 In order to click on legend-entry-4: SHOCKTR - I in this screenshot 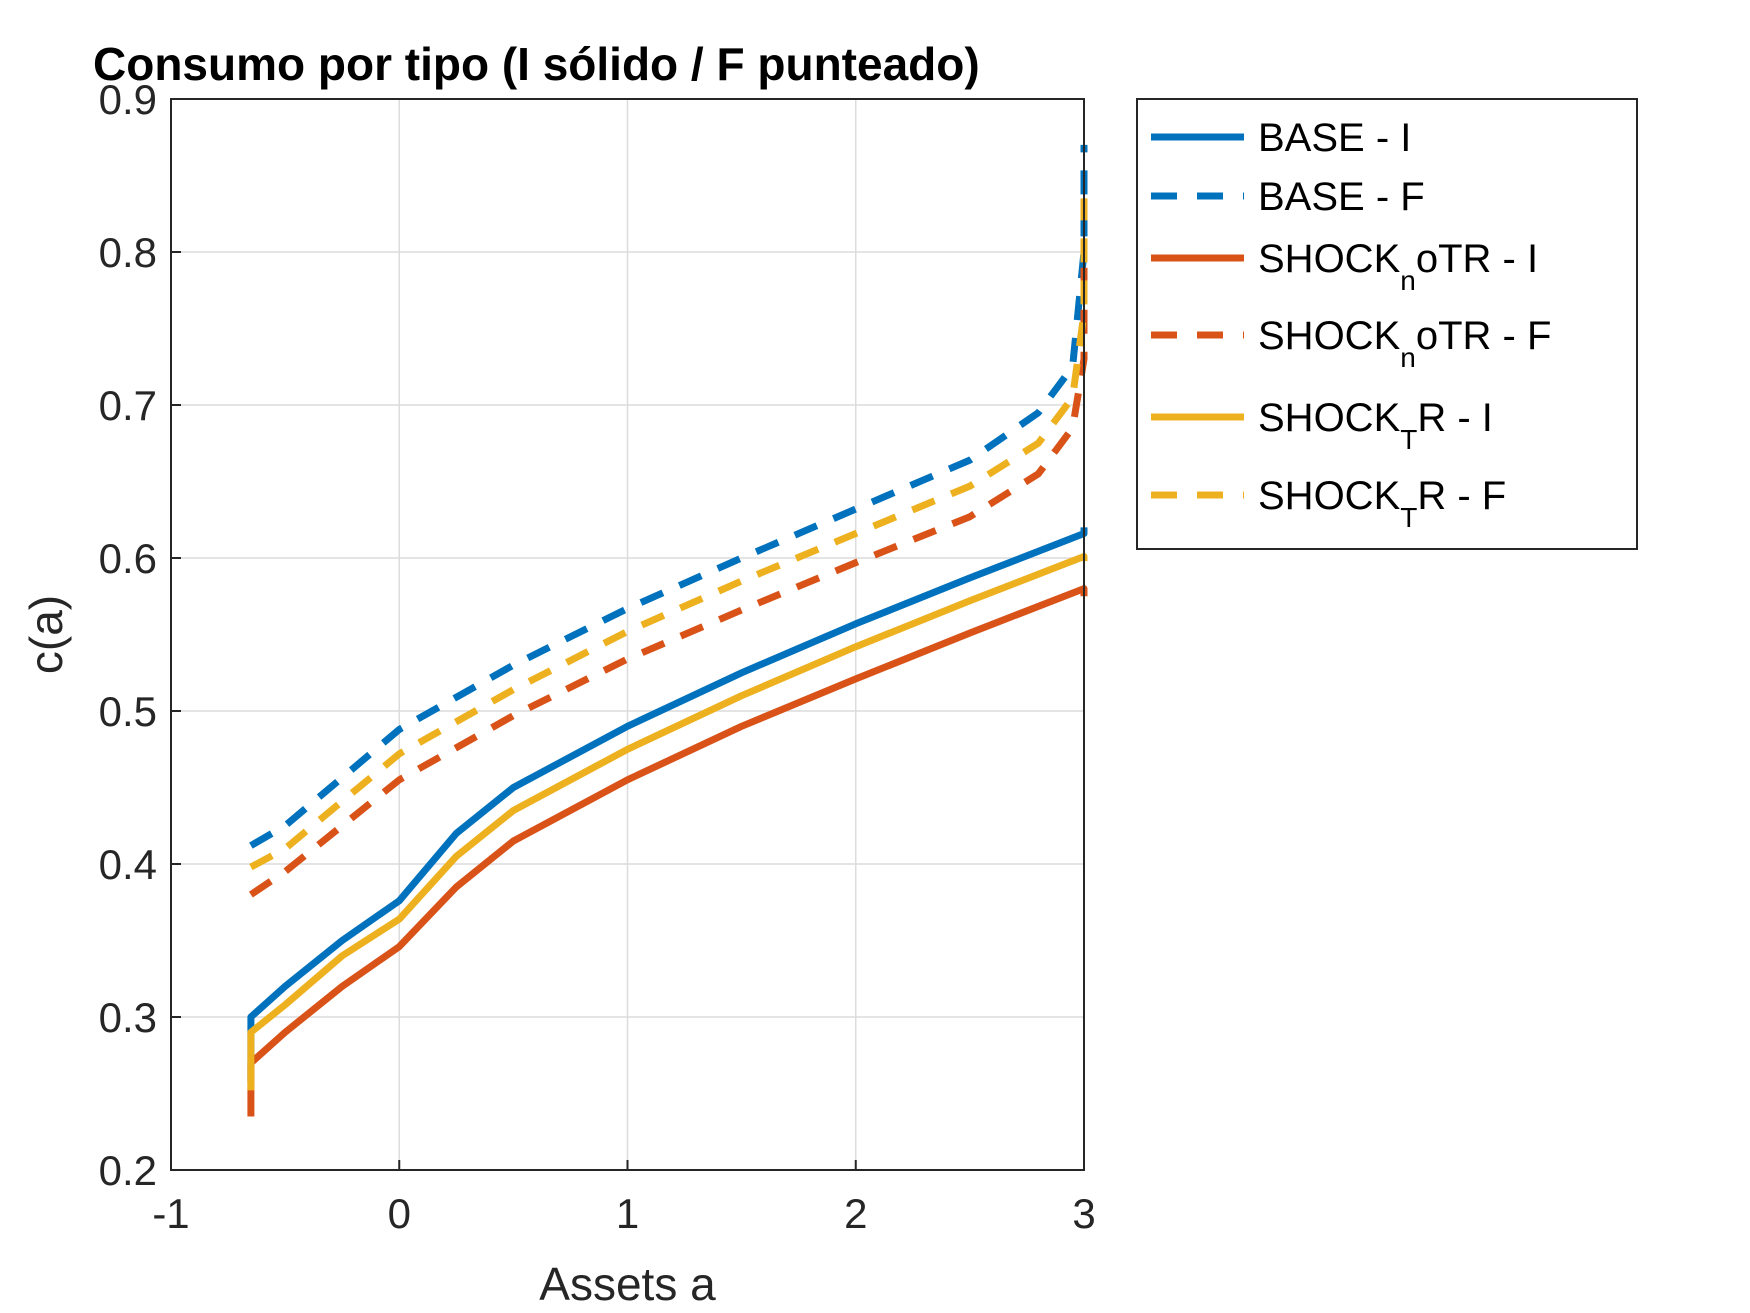, I will do `click(1375, 425)`.